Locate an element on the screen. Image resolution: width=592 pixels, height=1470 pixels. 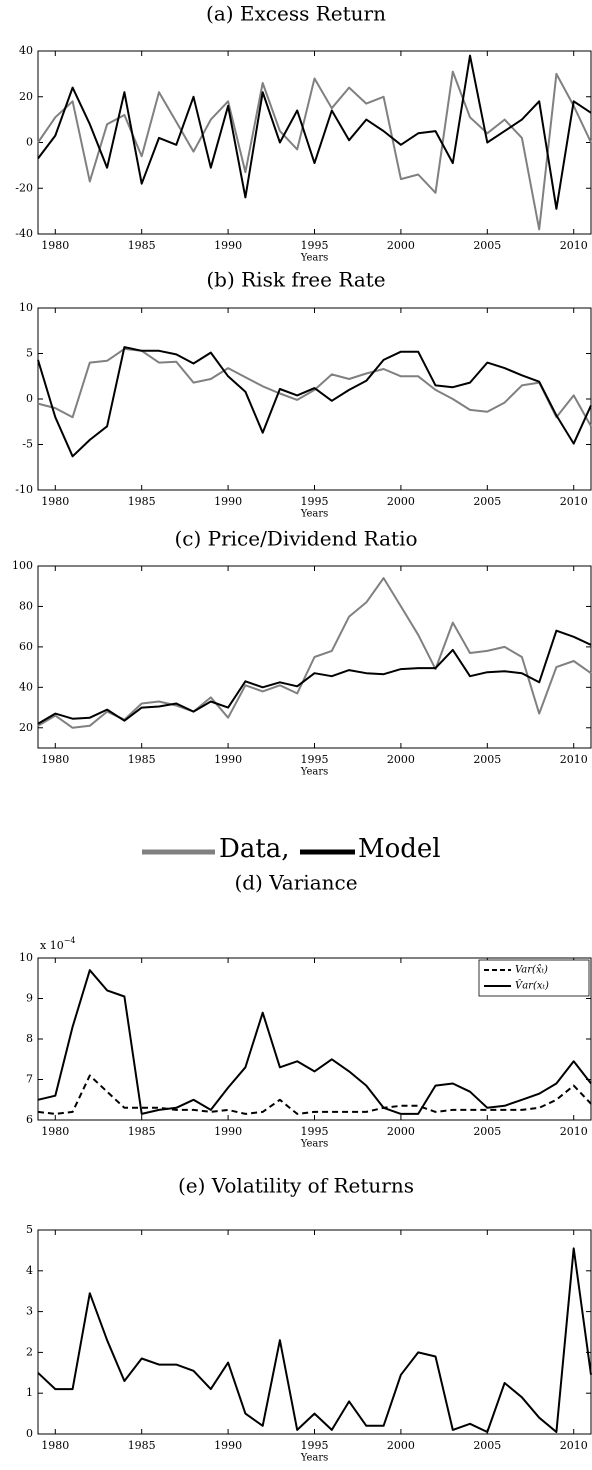
y-tick-label: 60 is located at coordinates (26, 646).